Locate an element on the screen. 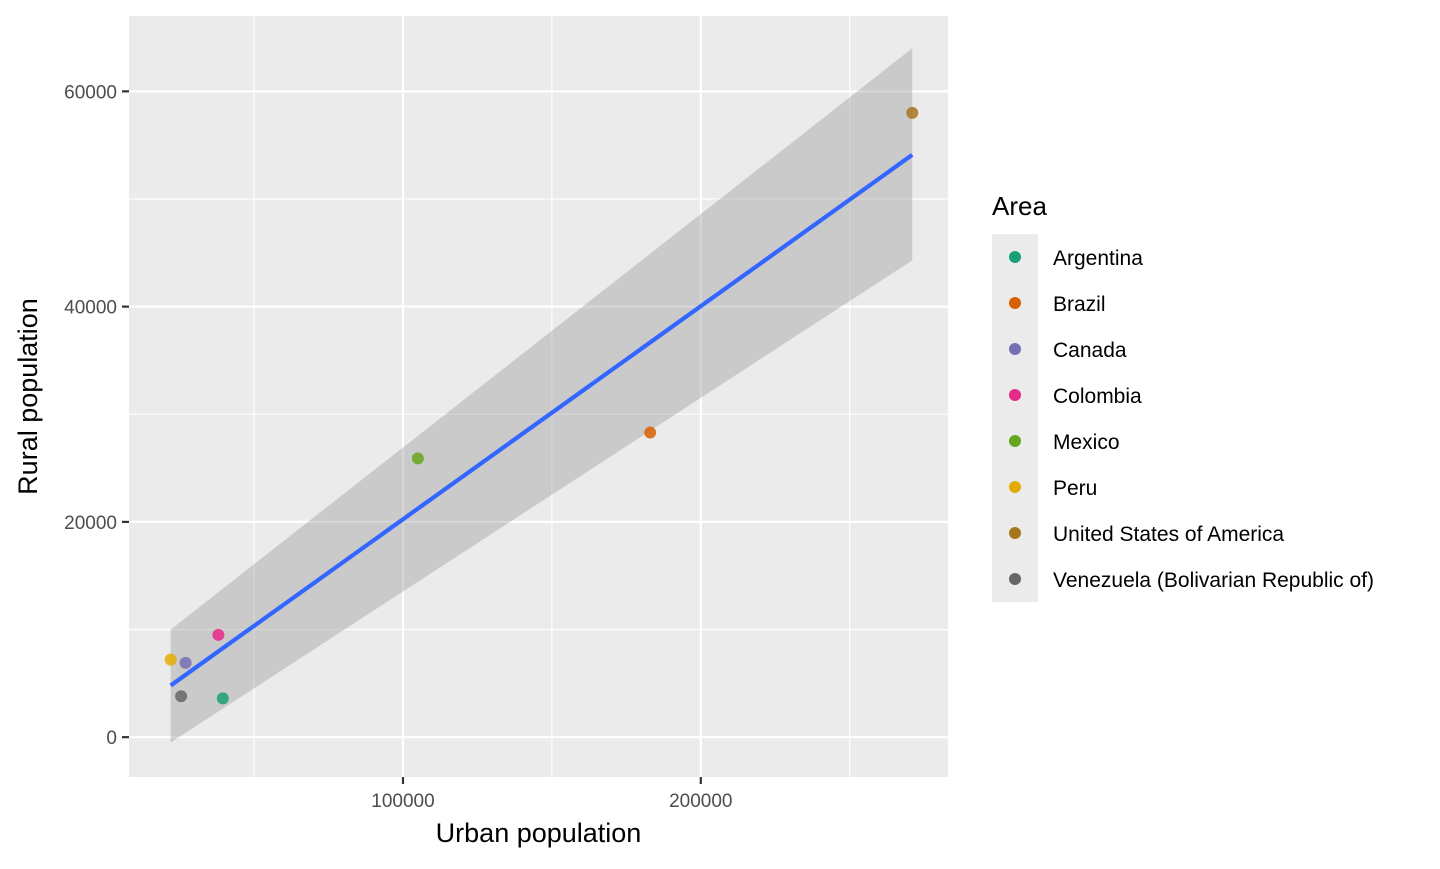 Image resolution: width=1440 pixels, height=869 pixels. legend-label: Brazil is located at coordinates (1079, 304).